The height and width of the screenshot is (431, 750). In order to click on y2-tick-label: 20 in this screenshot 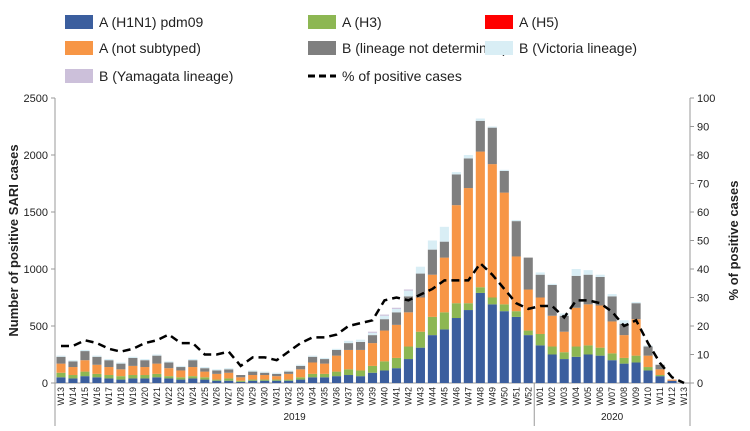, I will do `click(703, 327)`.